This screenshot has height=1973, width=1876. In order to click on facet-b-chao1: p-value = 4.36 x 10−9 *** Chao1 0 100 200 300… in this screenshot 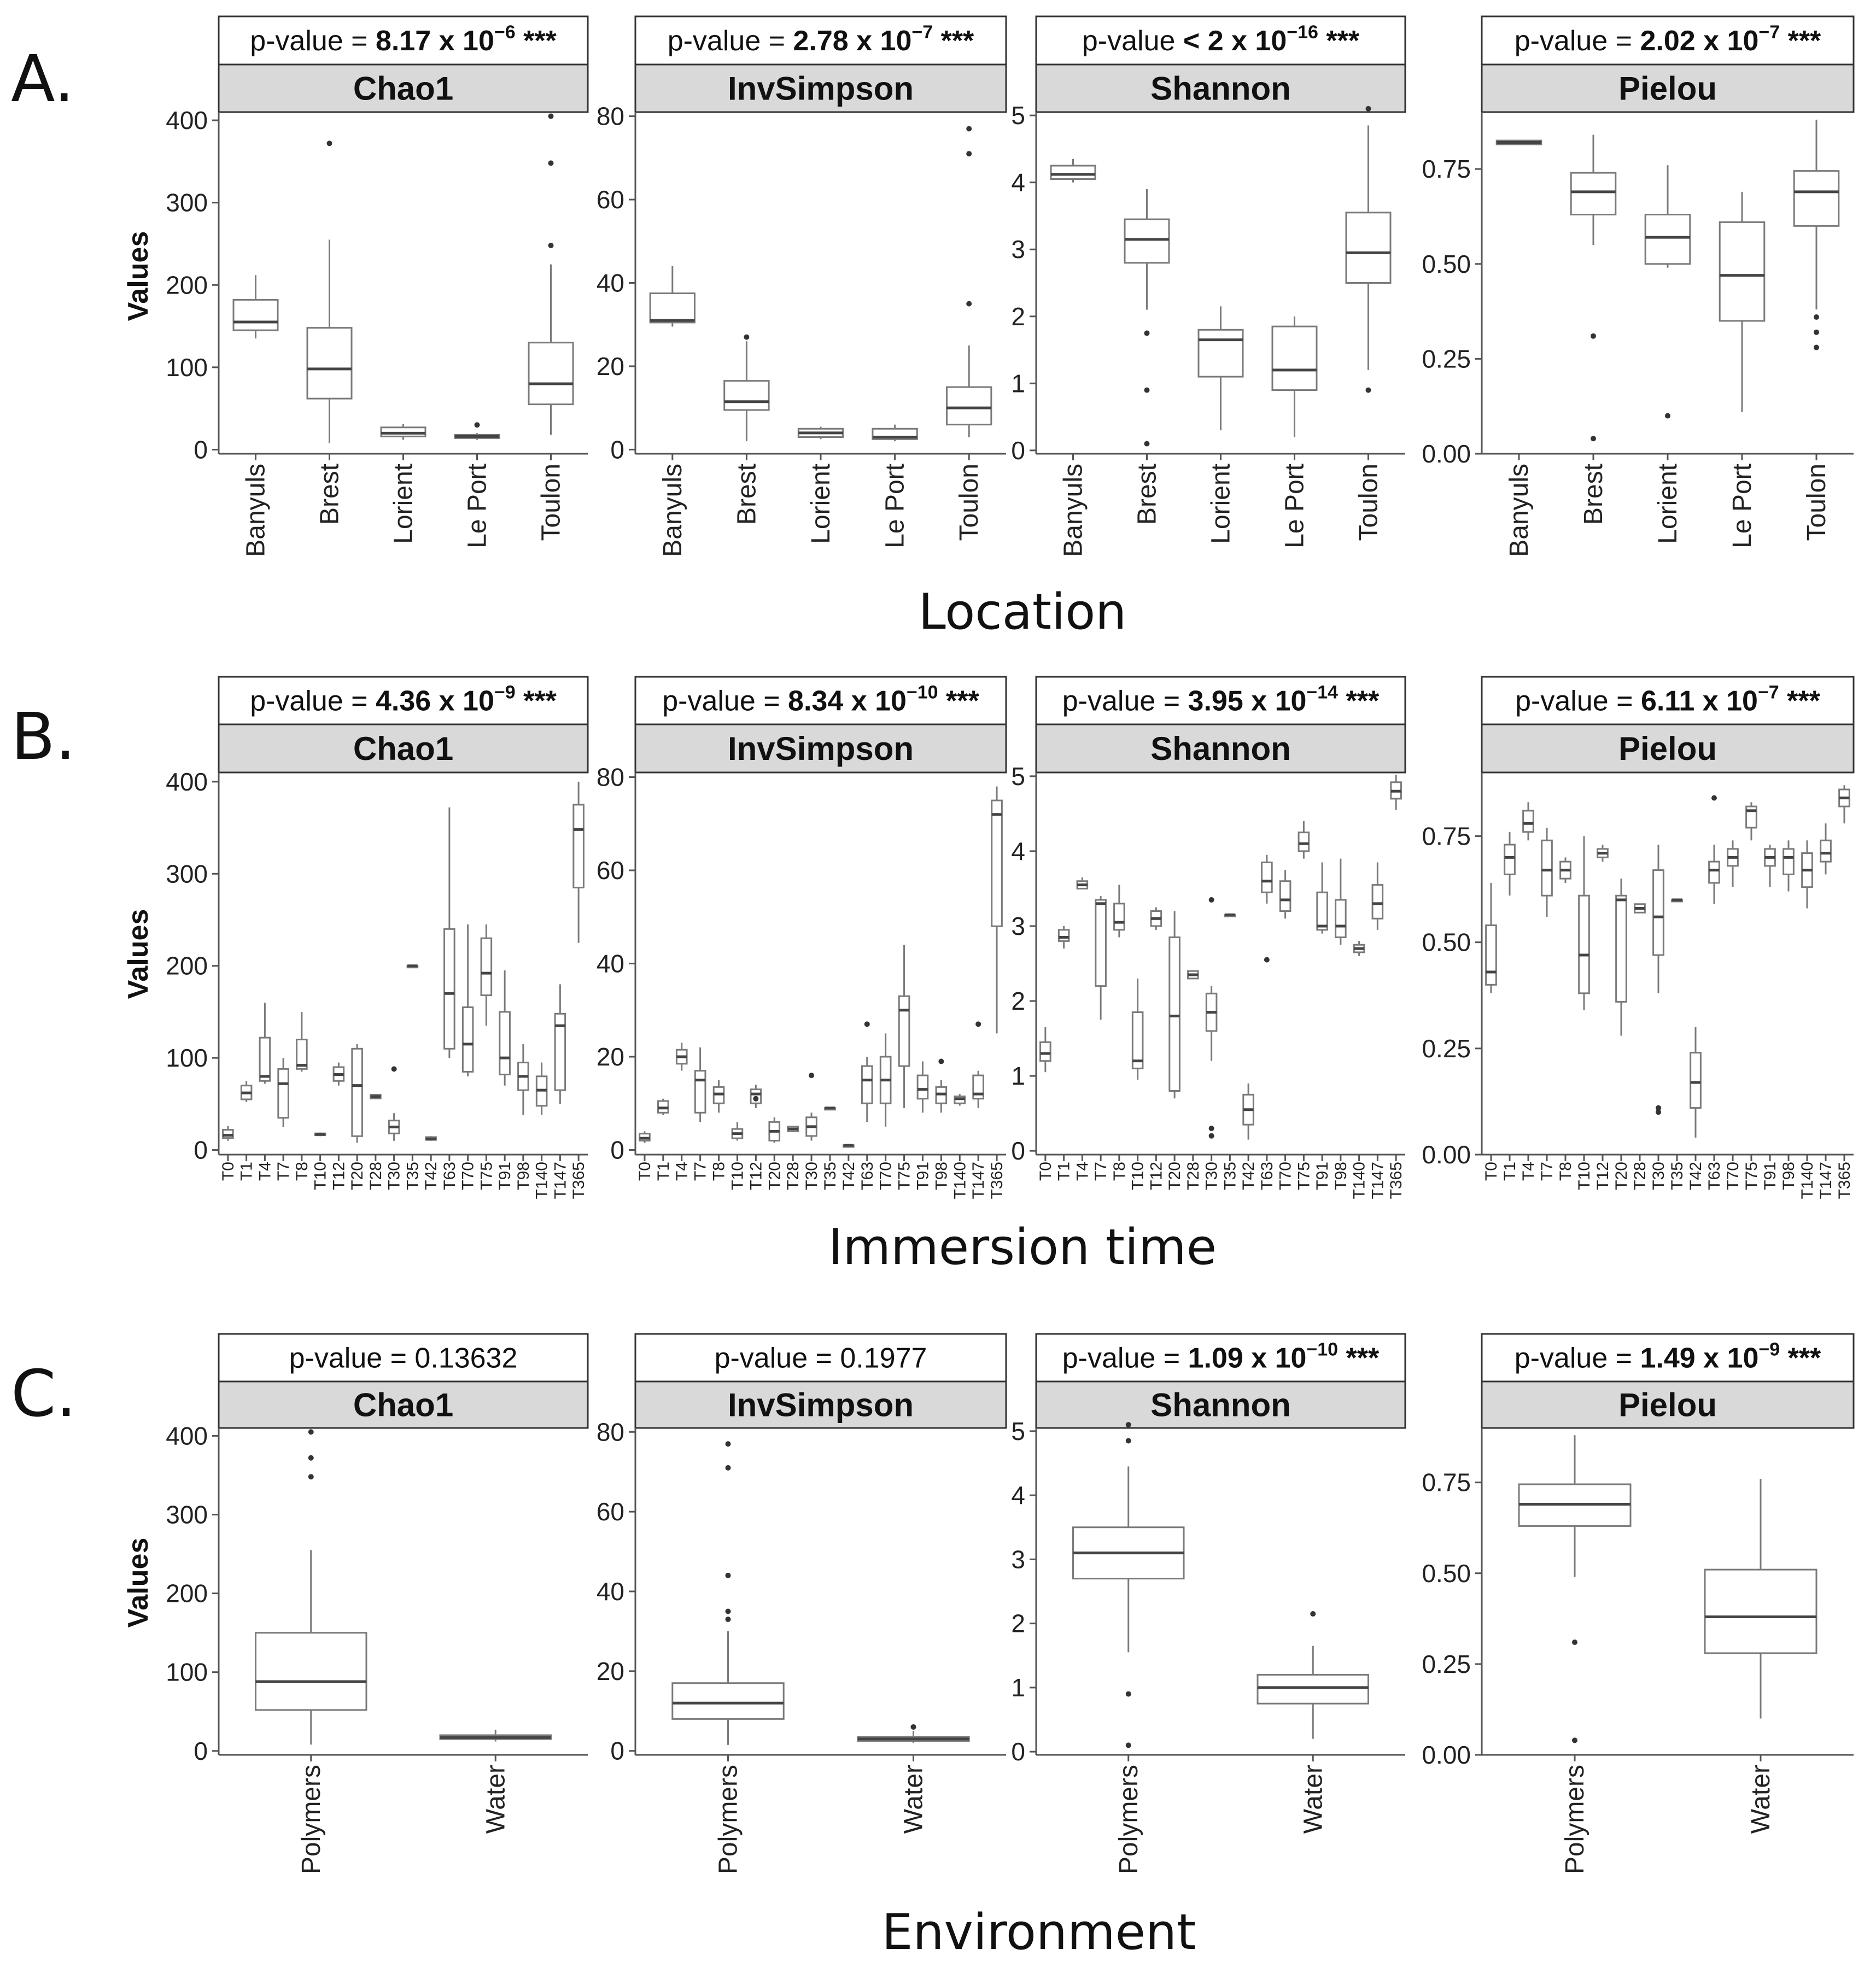, I will do `click(377, 937)`.